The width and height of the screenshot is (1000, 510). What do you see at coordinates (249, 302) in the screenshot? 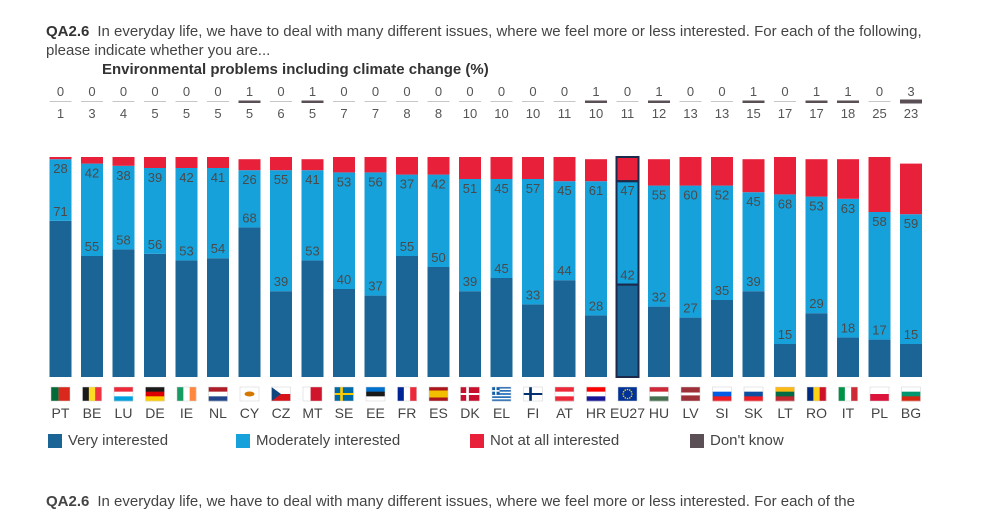
I see `bar-very-cy` at bounding box center [249, 302].